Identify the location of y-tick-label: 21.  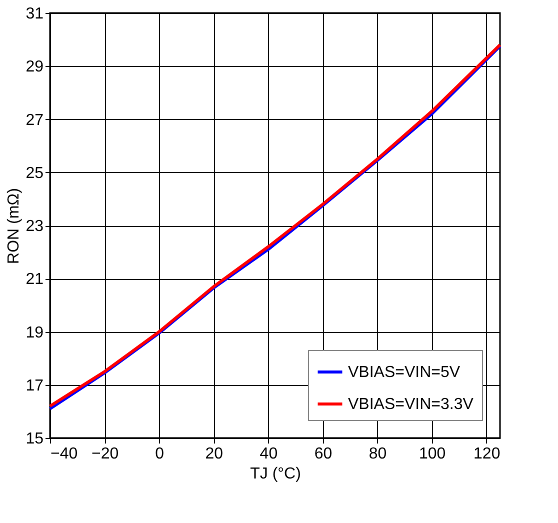
(35, 279).